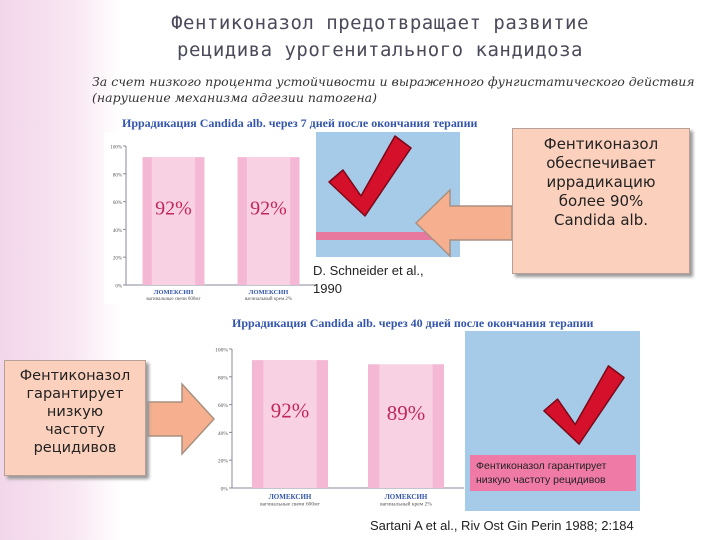 Image resolution: width=720 pixels, height=540 pixels. Describe the element at coordinates (541, 466) in the screenshot. I see `note-line-1: Фентиконазол гарантирует` at that location.